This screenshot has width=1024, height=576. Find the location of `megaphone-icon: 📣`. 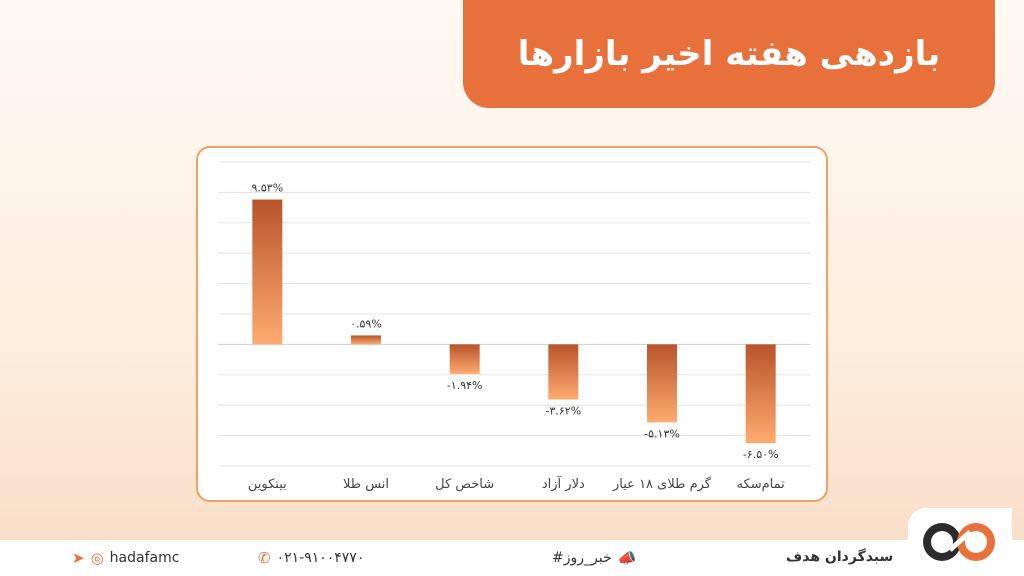

megaphone-icon: 📣 is located at coordinates (627, 558).